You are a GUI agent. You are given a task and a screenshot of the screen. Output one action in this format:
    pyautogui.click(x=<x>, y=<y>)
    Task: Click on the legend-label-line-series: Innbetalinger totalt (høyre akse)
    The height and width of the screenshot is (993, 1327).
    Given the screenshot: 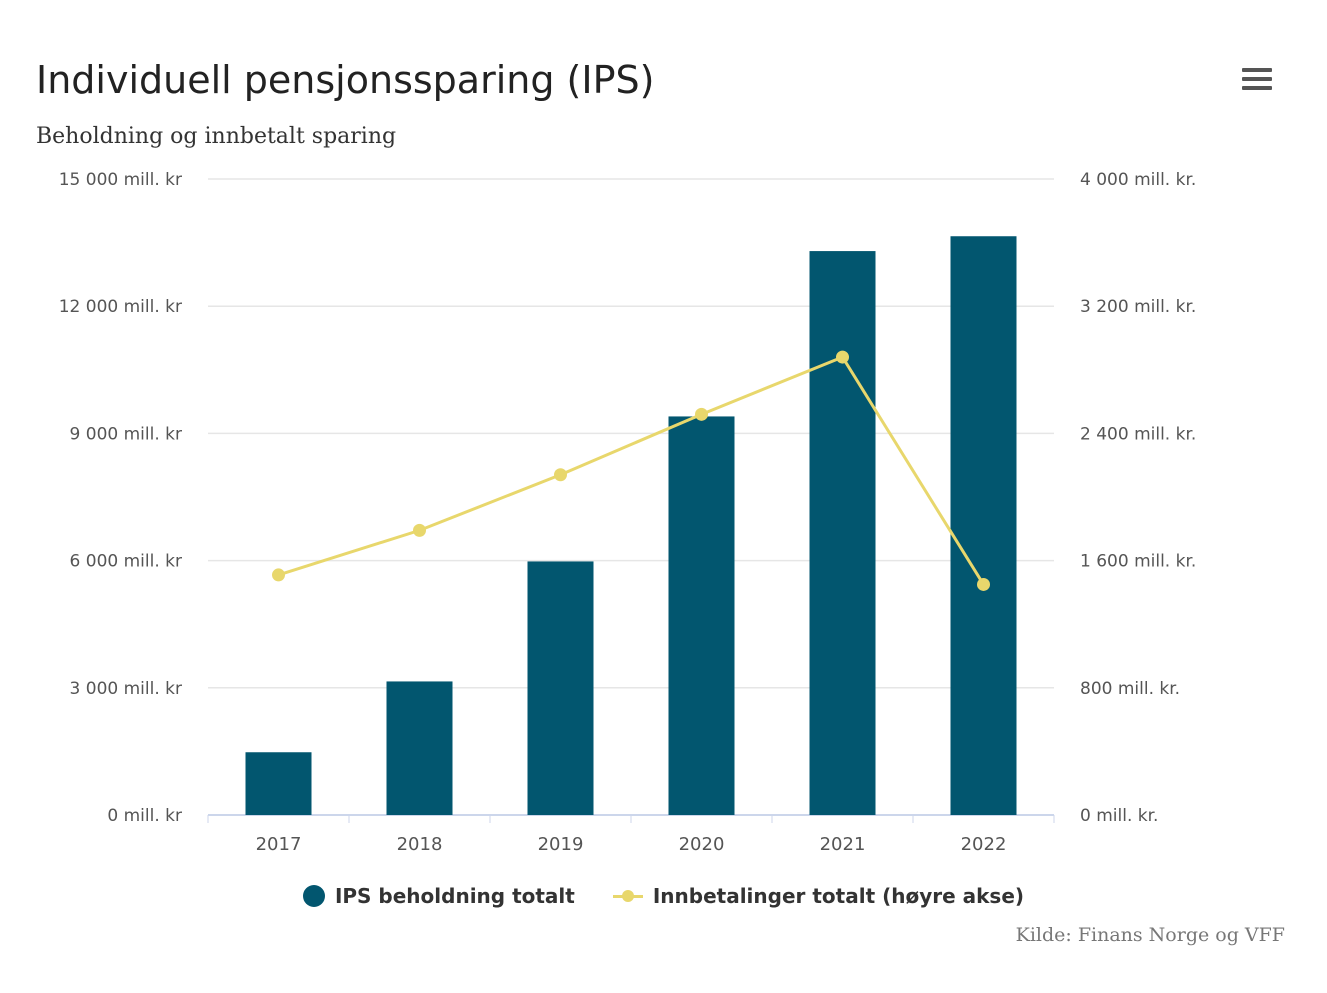 What is the action you would take?
    pyautogui.click(x=838, y=896)
    